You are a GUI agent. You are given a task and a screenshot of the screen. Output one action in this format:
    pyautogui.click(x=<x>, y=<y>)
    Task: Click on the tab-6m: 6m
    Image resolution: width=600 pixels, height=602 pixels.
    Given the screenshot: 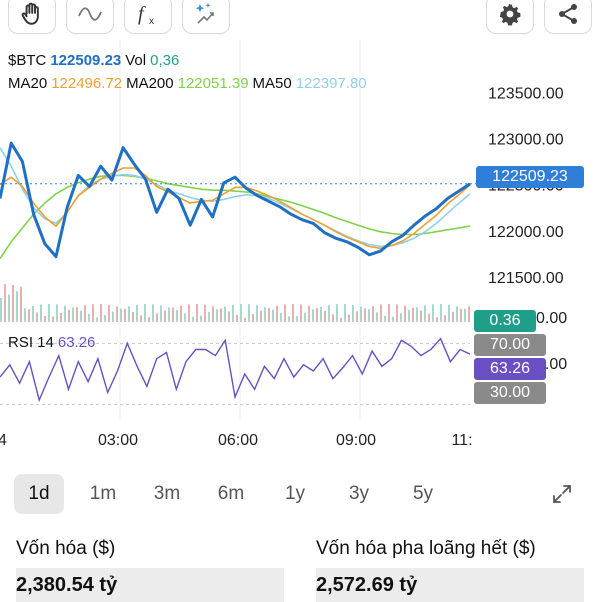 What is the action you would take?
    pyautogui.click(x=231, y=493)
    